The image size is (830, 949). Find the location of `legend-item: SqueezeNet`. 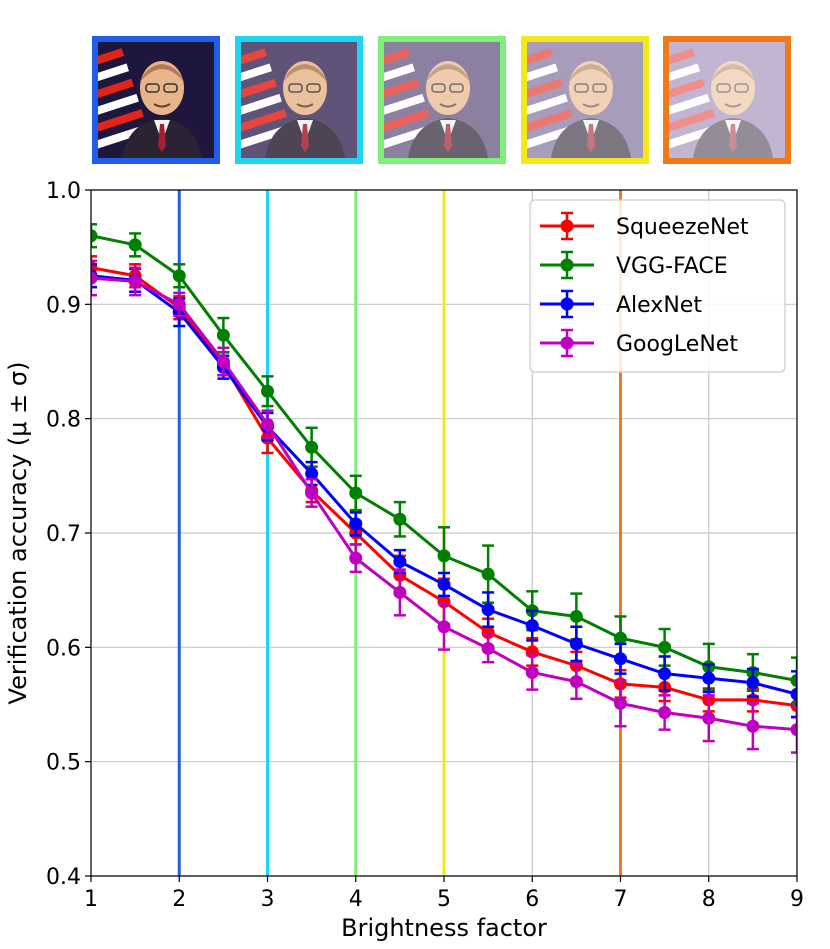

legend-item: SqueezeNet is located at coordinates (644, 226).